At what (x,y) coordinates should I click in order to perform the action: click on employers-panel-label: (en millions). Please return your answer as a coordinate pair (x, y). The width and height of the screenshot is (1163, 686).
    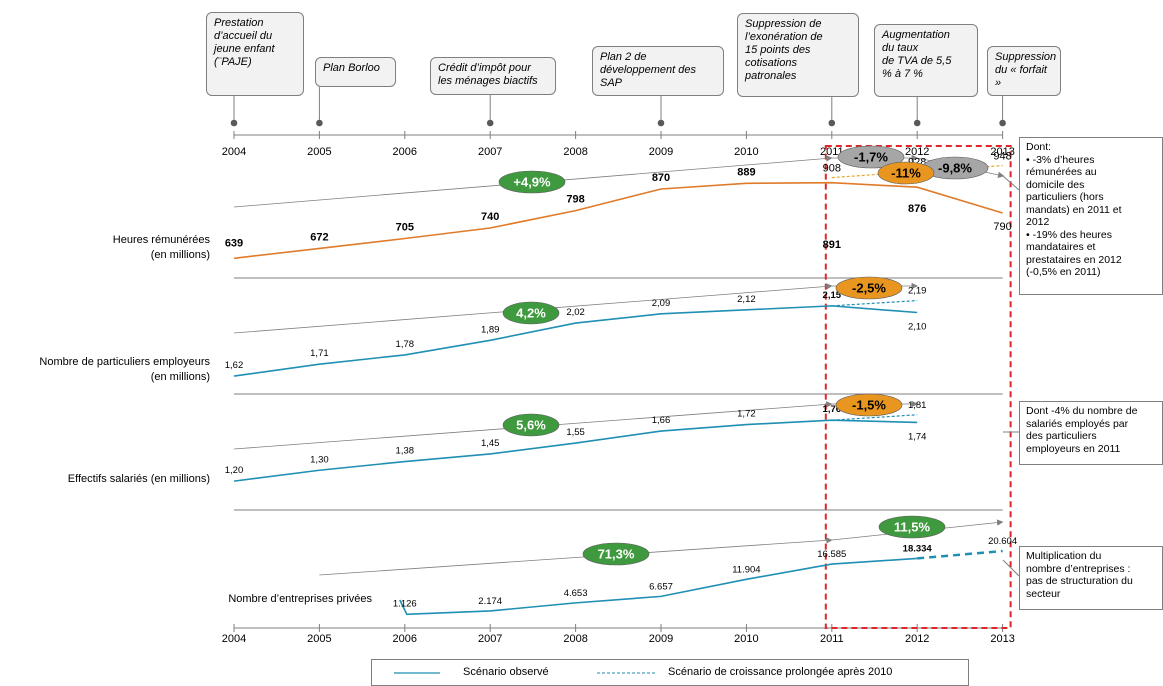
    Looking at the image, I should click on (180, 377).